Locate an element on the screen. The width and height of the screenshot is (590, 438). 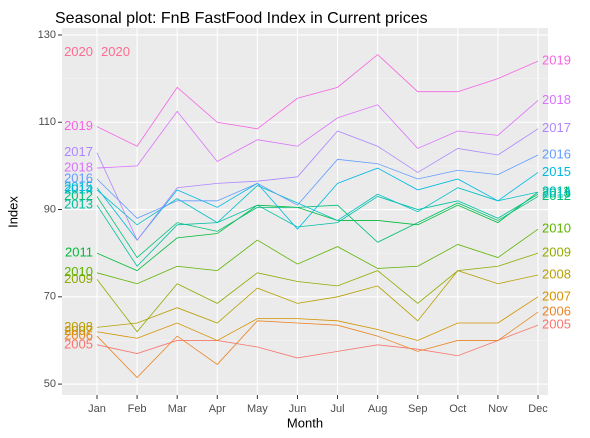
y-tick-label: 70 is located at coordinates (50, 297).